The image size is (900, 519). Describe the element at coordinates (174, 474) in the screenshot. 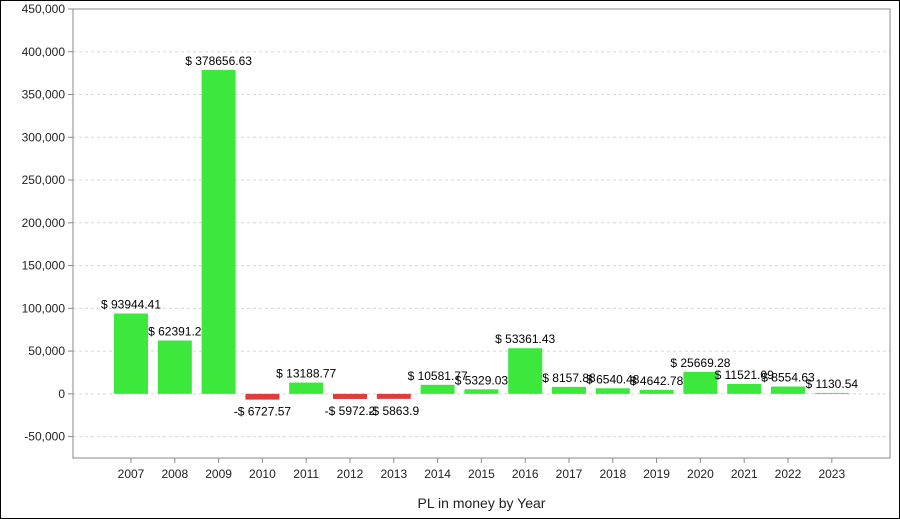

I see `x-tick-label: 2008` at that location.